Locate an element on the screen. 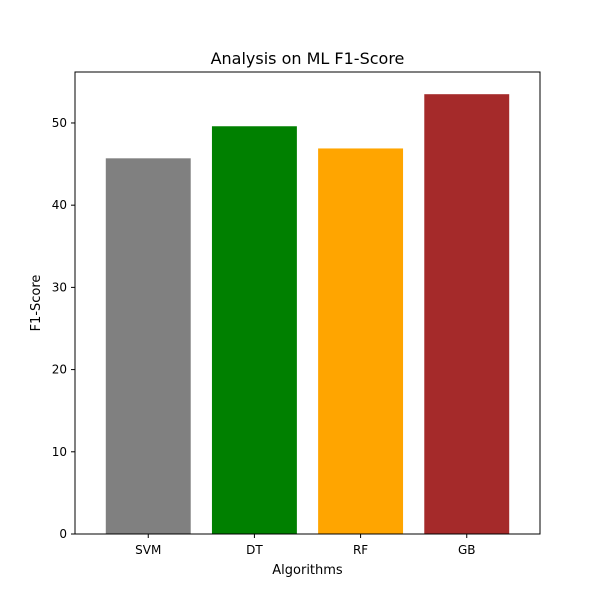  y-tick-label: 50 is located at coordinates (59, 123).